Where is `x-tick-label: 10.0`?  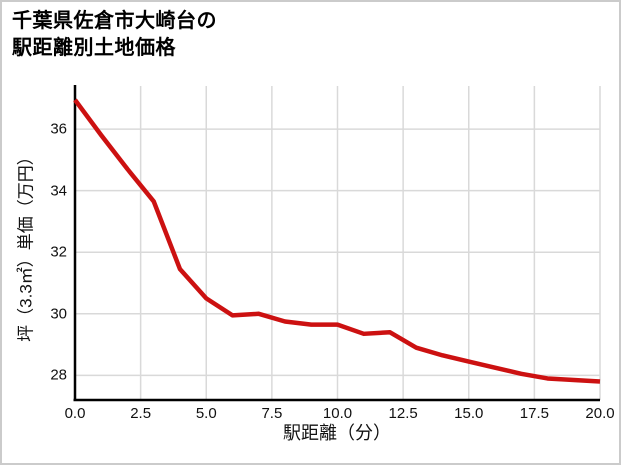 x-tick-label: 10.0 is located at coordinates (337, 413).